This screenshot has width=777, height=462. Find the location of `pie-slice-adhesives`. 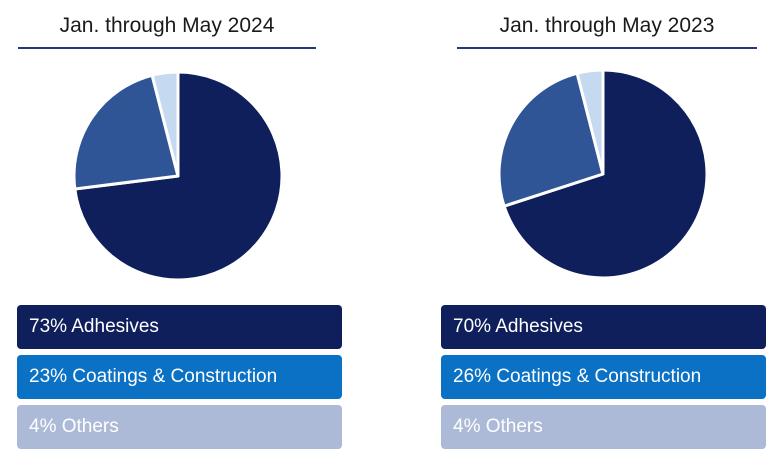

pie-slice-adhesives is located at coordinates (605, 174).